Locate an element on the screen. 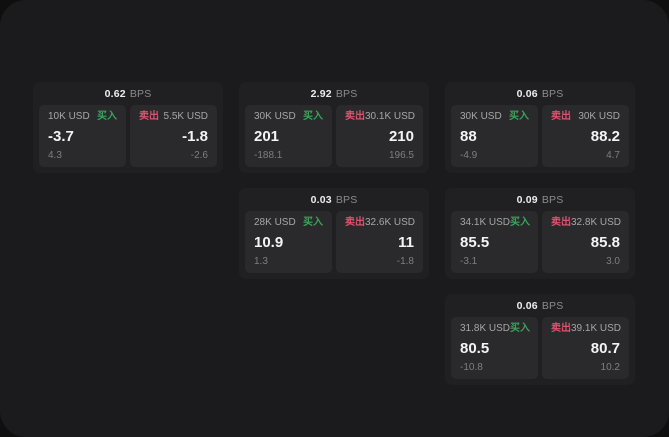 The height and width of the screenshot is (437, 669). buy-quote: 201 is located at coordinates (267, 136).